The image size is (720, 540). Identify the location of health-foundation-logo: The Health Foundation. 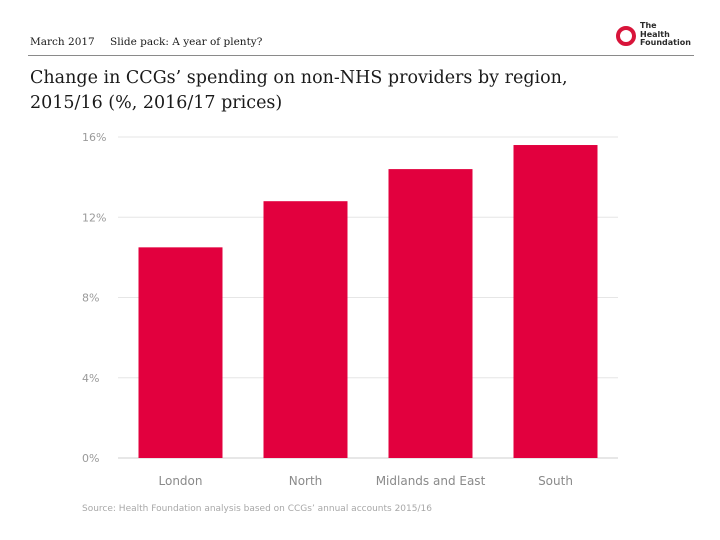
(656, 36).